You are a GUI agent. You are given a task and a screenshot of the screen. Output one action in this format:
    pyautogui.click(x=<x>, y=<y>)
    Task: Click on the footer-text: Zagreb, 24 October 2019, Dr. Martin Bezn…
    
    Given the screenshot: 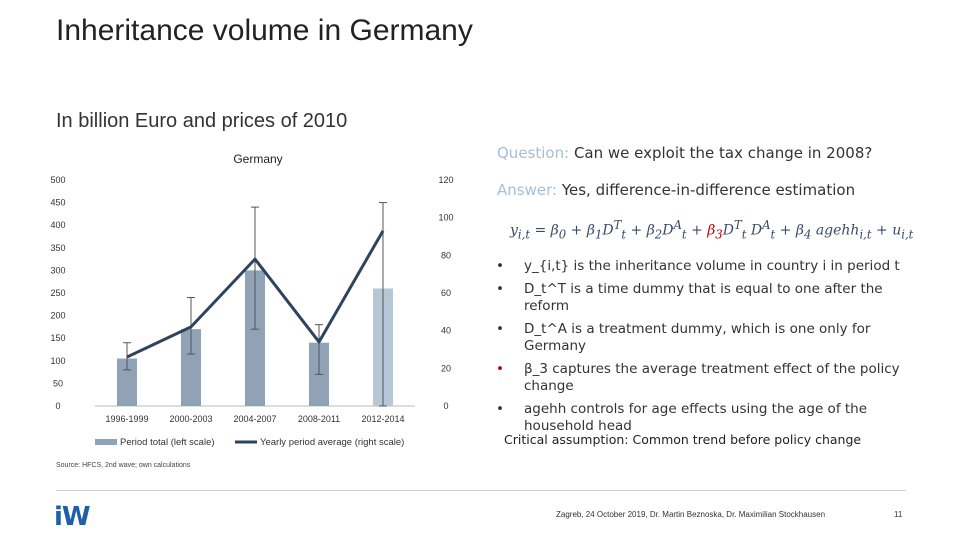 What is the action you would take?
    pyautogui.click(x=691, y=514)
    